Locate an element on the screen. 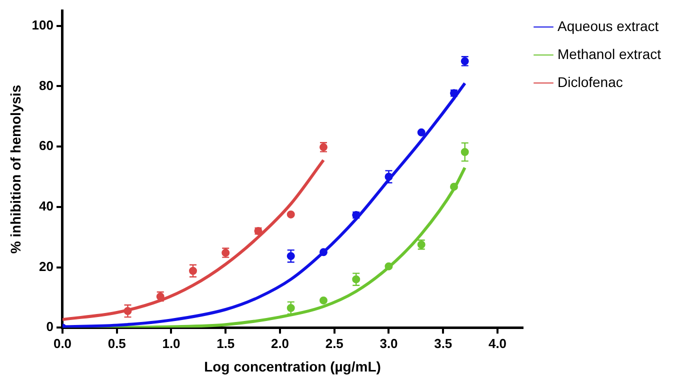  x-tick-label: 1.0 is located at coordinates (171, 343).